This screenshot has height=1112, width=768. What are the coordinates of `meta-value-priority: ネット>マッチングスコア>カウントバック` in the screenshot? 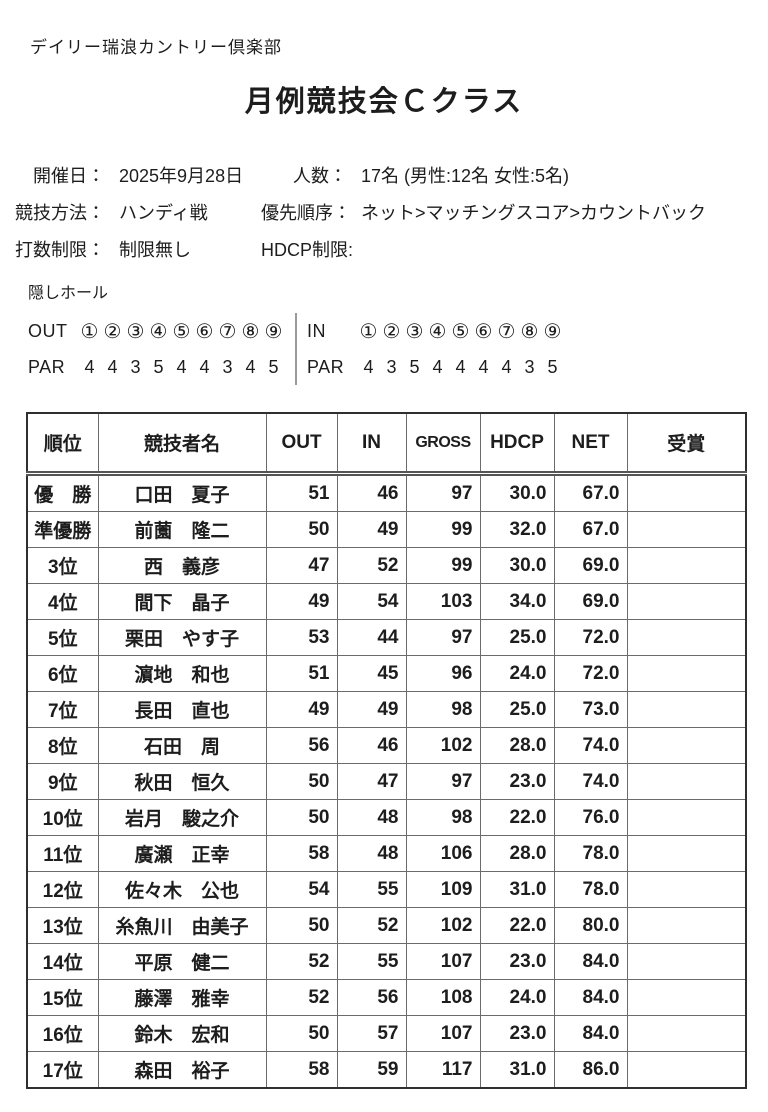 It's located at (534, 212).